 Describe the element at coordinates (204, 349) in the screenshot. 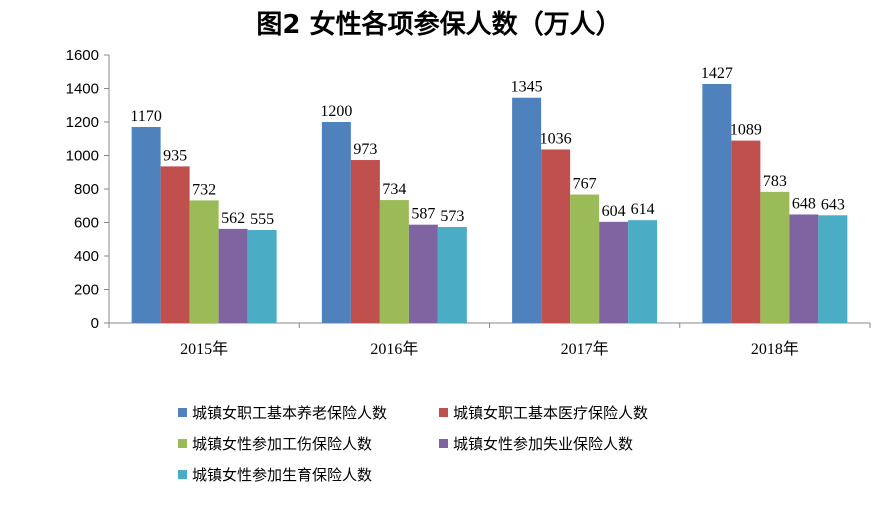

I see `x-tick-label: 2015年` at that location.